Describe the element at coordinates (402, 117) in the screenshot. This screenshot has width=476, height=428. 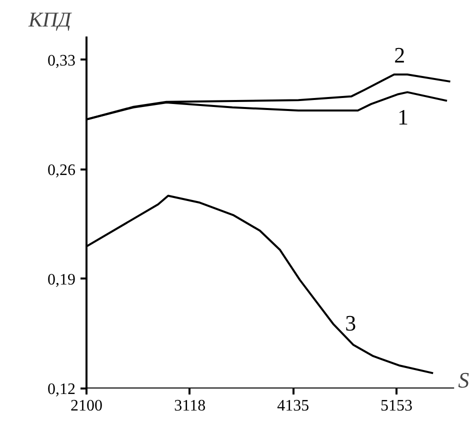
I see `series-label: 1` at that location.